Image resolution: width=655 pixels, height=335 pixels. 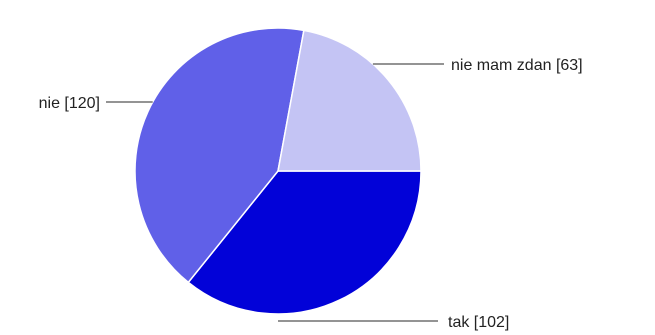 I want to click on slice-label-1: nie [120], so click(x=69, y=103).